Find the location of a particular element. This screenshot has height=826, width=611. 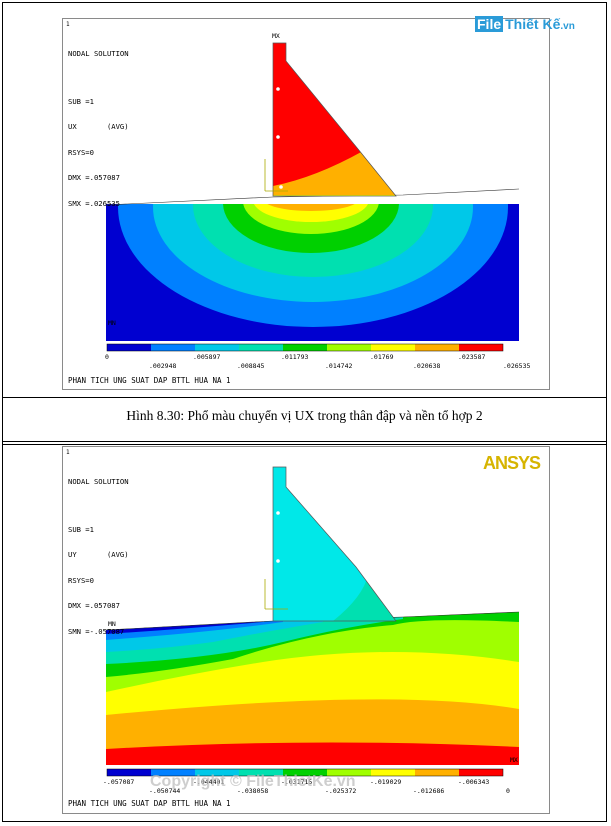

legend-tick: .020638 is located at coordinates (427, 366).